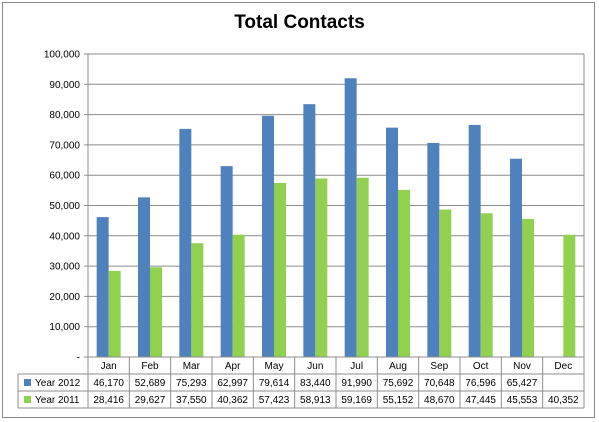  What do you see at coordinates (64, 145) in the screenshot?
I see `y-tick-label: 70,000` at bounding box center [64, 145].